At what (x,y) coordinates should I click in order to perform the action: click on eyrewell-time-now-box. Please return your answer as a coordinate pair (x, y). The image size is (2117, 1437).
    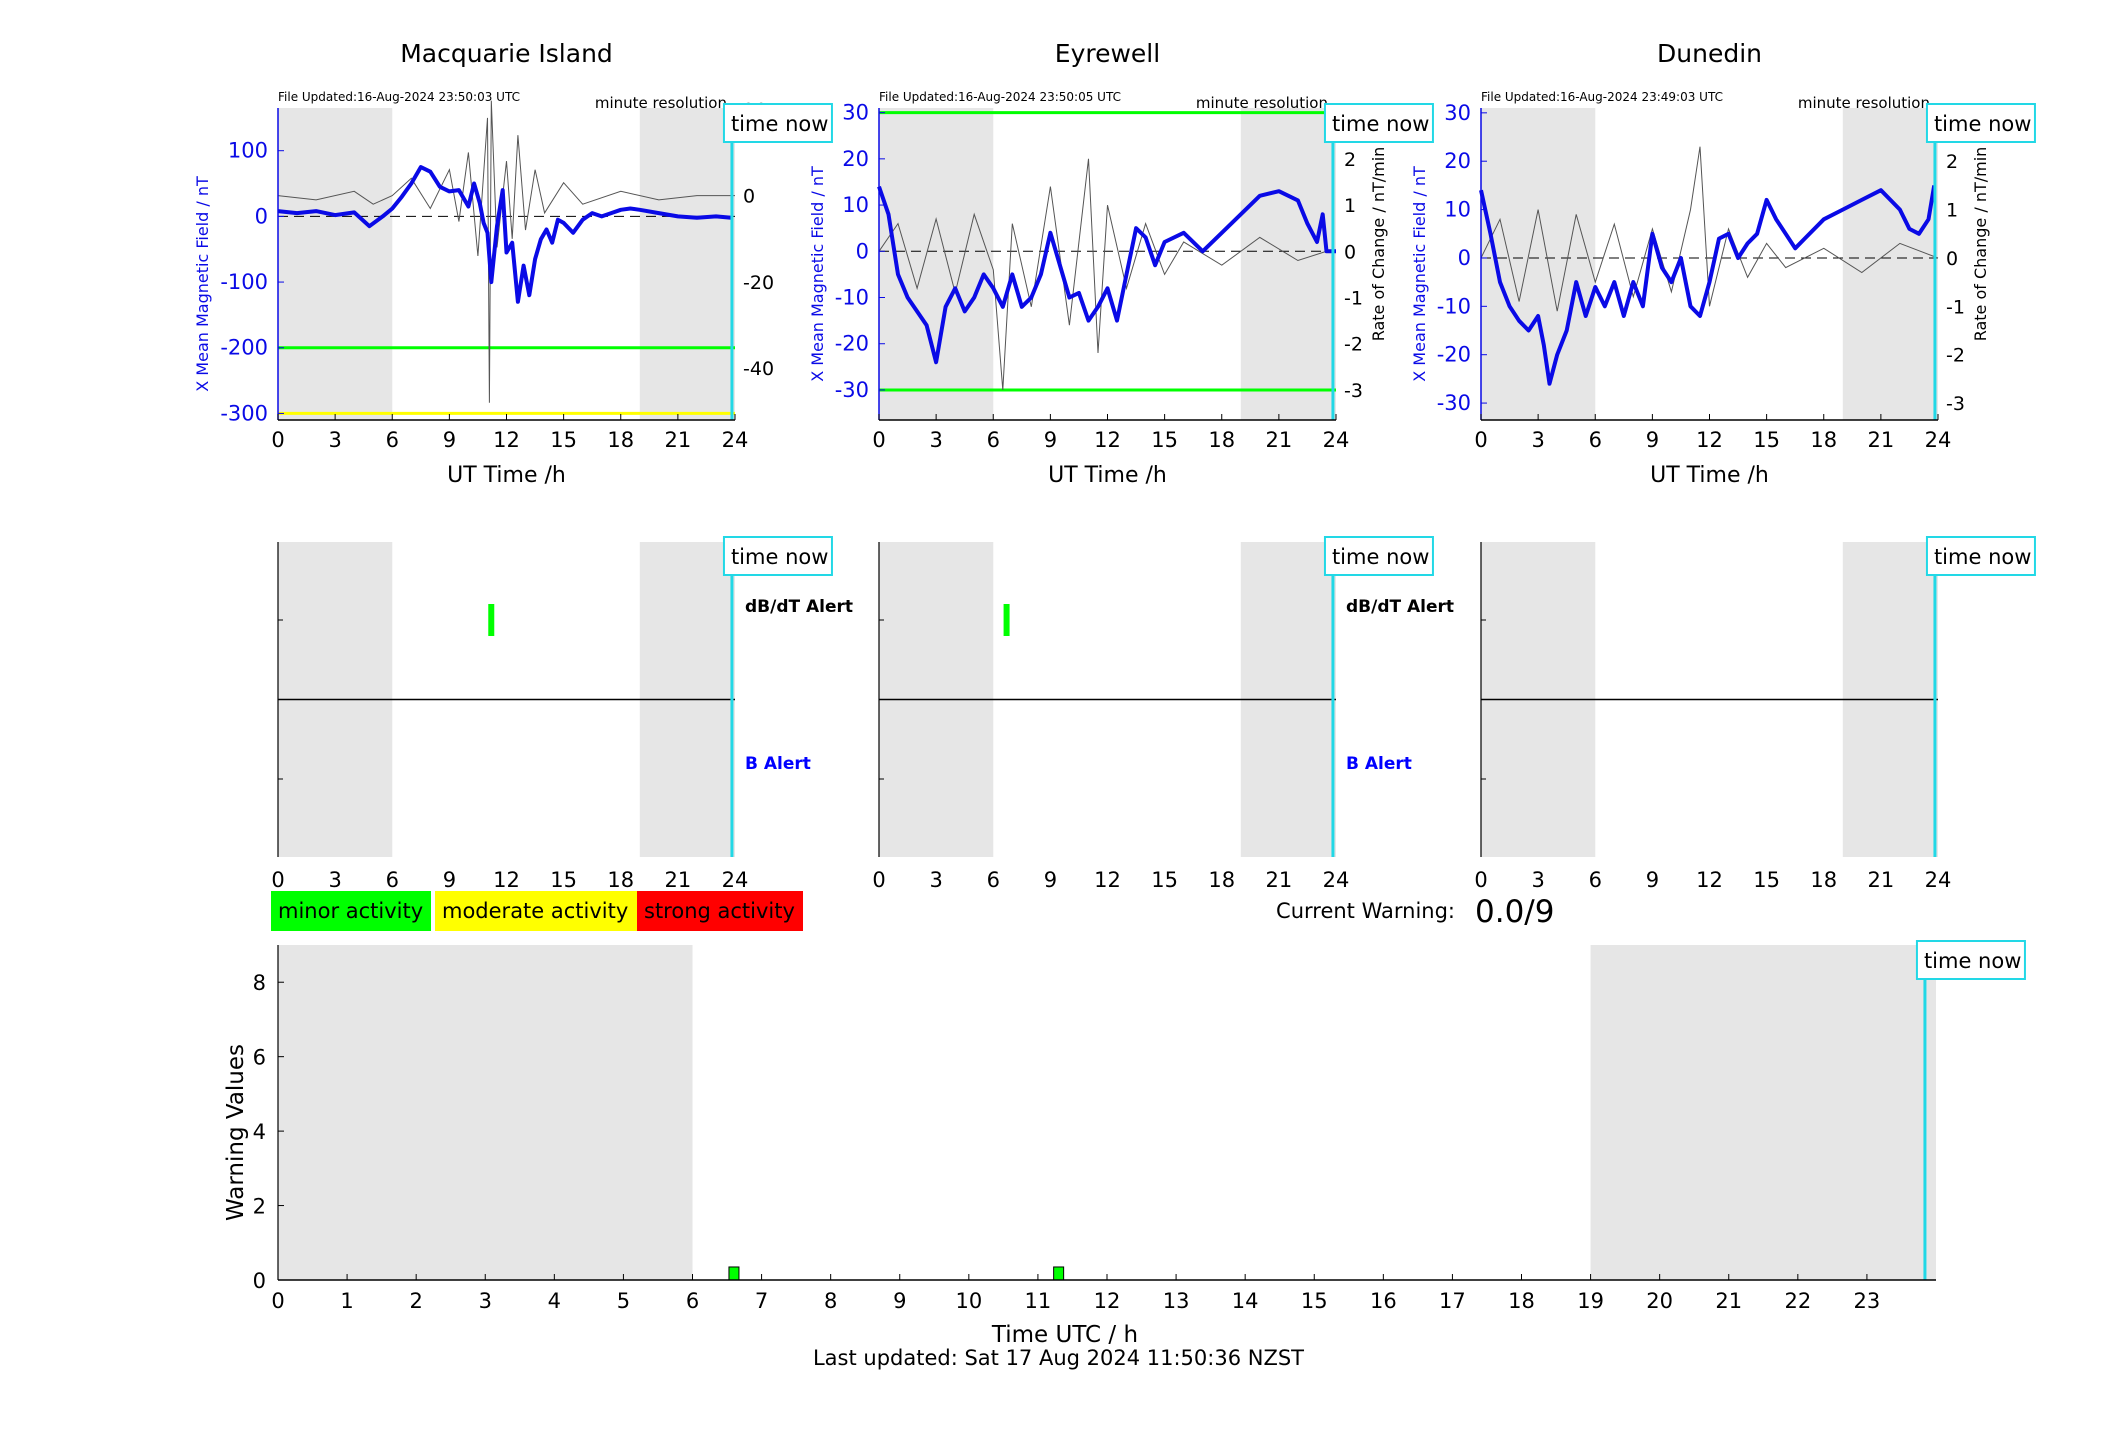
    Looking at the image, I should click on (1378, 123).